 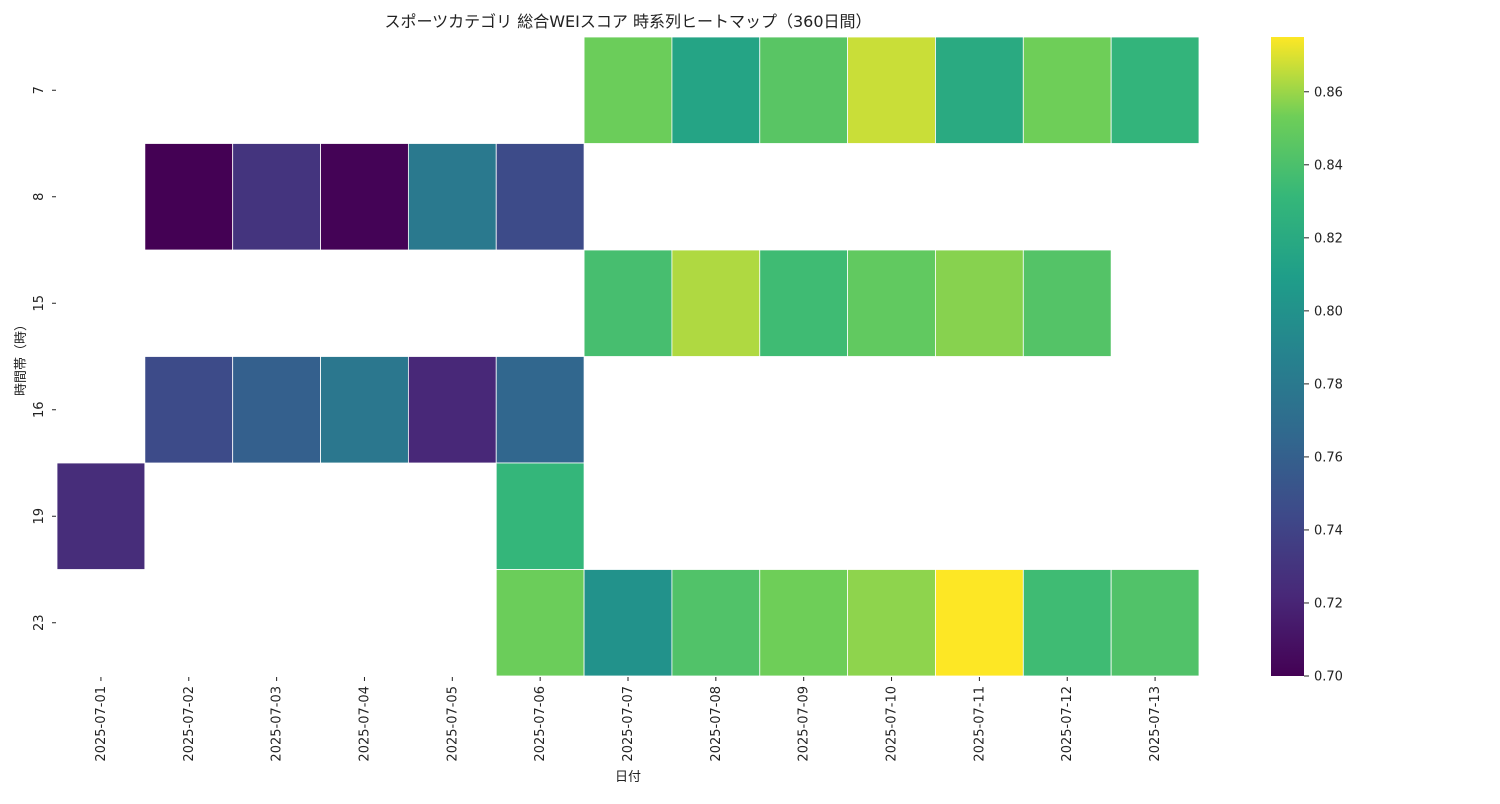 What do you see at coordinates (277, 724) in the screenshot?
I see `x-tick-label: 2025-07-03` at bounding box center [277, 724].